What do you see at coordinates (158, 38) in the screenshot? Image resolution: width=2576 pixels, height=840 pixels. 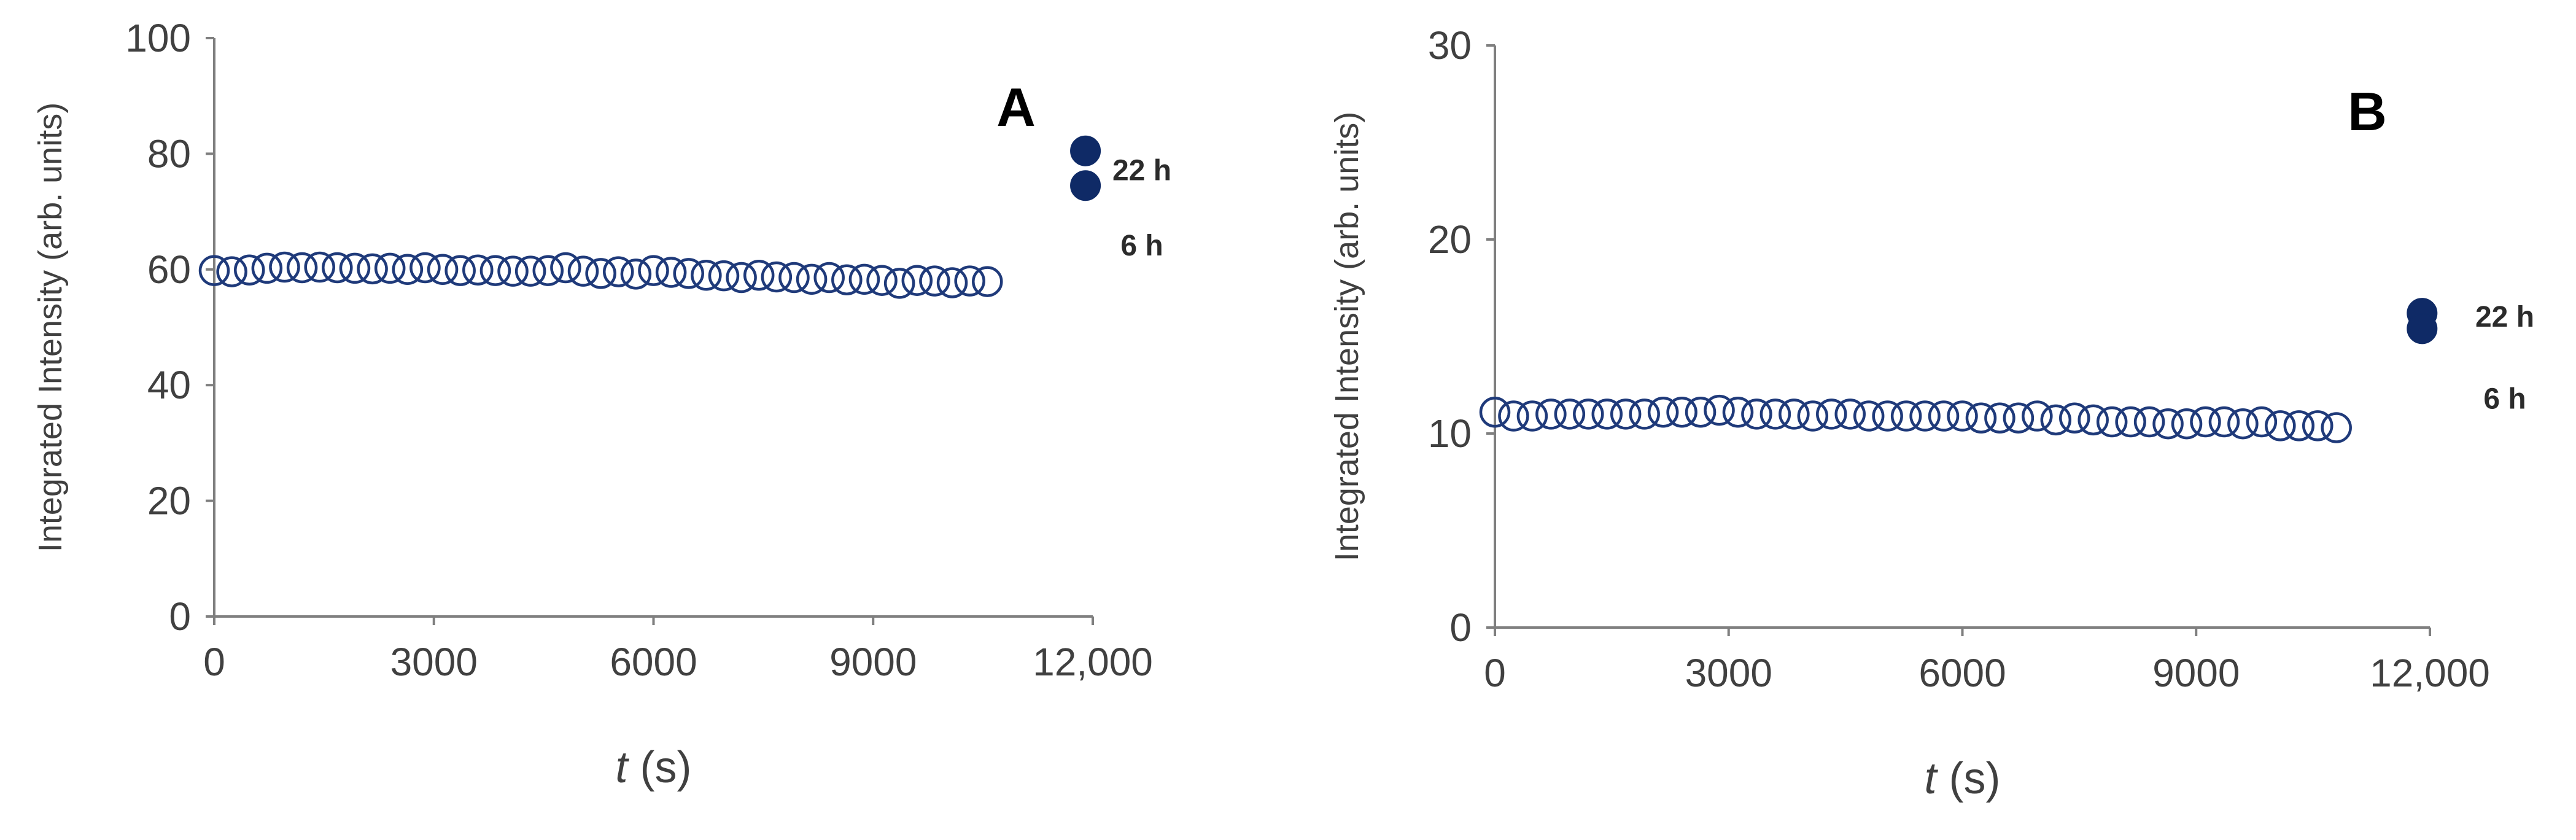 I see `y-tick-label: 100` at bounding box center [158, 38].